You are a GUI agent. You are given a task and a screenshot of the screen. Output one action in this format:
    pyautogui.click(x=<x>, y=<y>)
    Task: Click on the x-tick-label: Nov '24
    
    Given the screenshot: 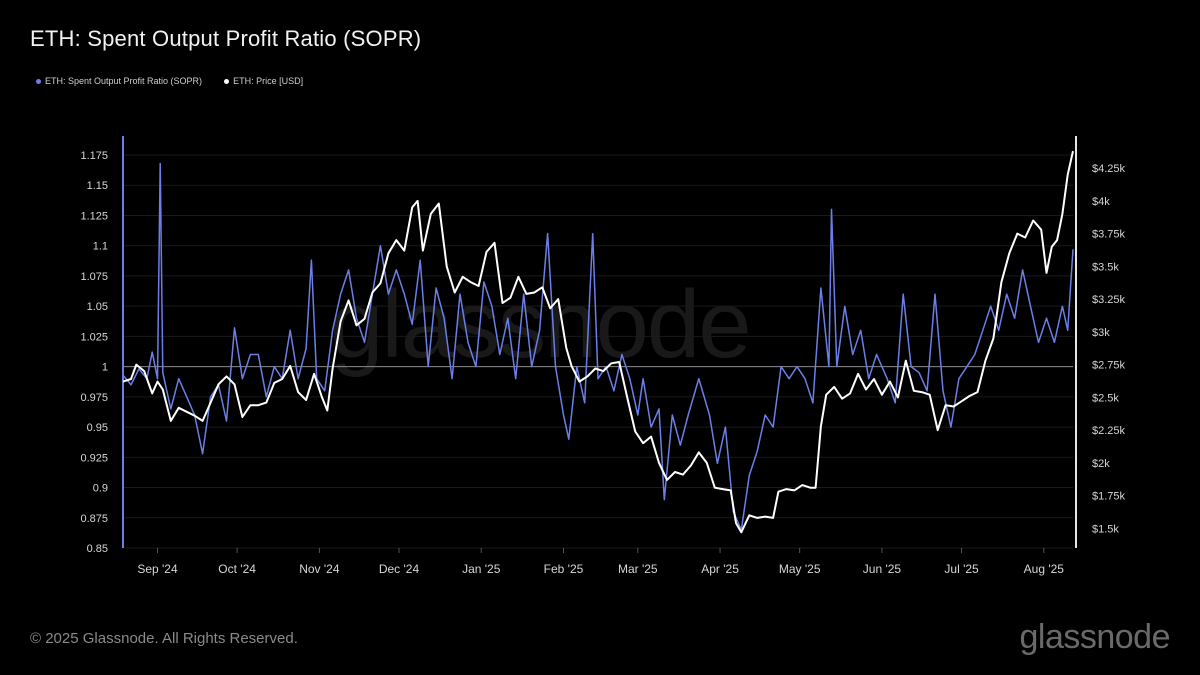 What is the action you would take?
    pyautogui.click(x=319, y=569)
    